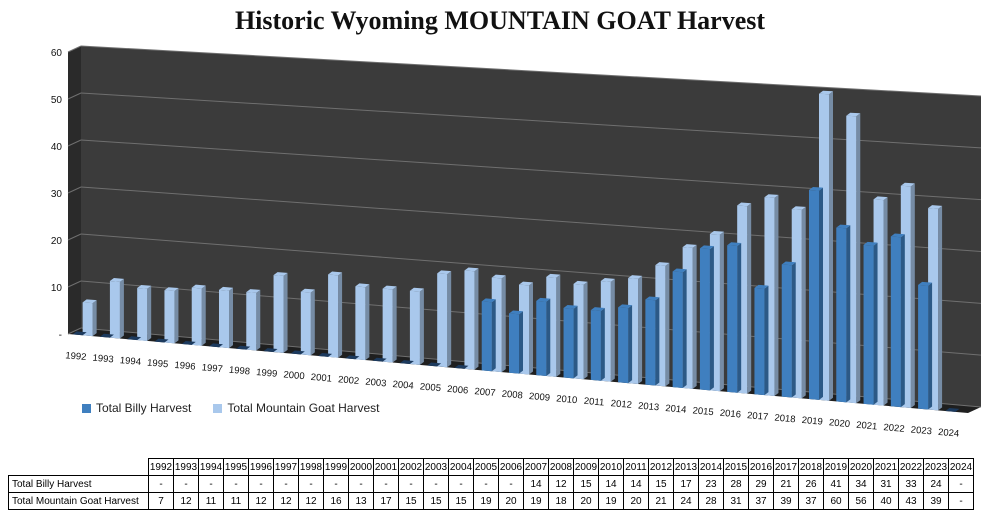  What do you see at coordinates (761, 501) in the screenshot?
I see `table-cell-goat: 37` at bounding box center [761, 501].